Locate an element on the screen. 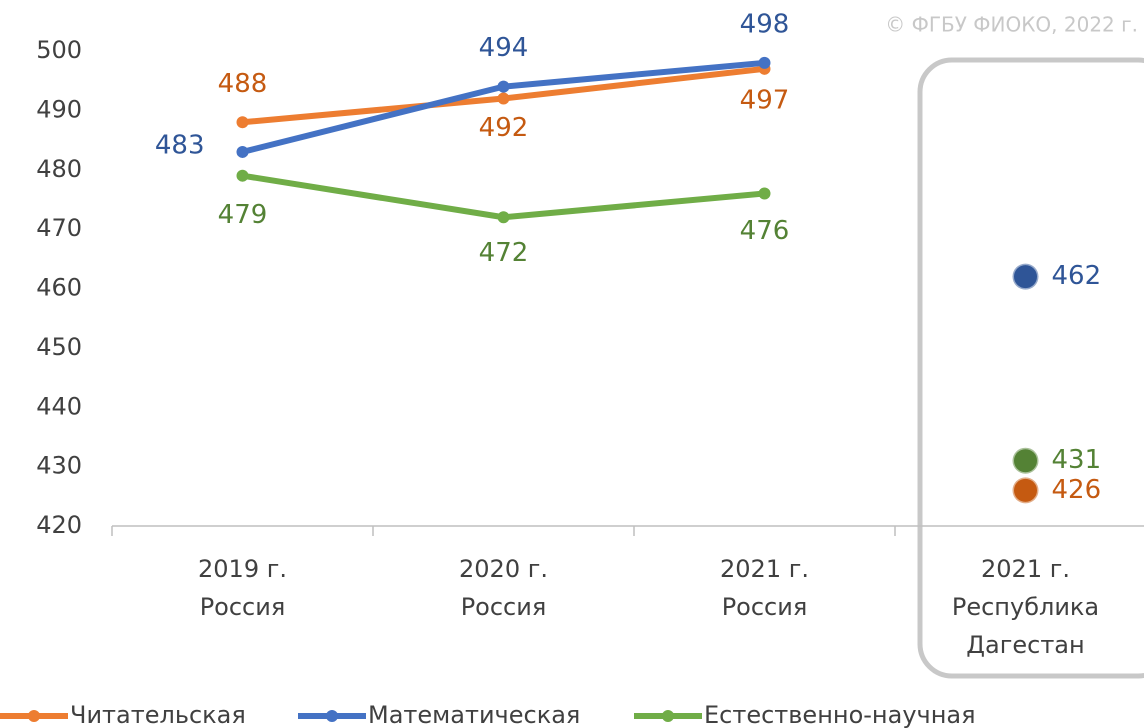 This screenshot has width=1144, height=728. y-tick-label: 470 is located at coordinates (59, 228).